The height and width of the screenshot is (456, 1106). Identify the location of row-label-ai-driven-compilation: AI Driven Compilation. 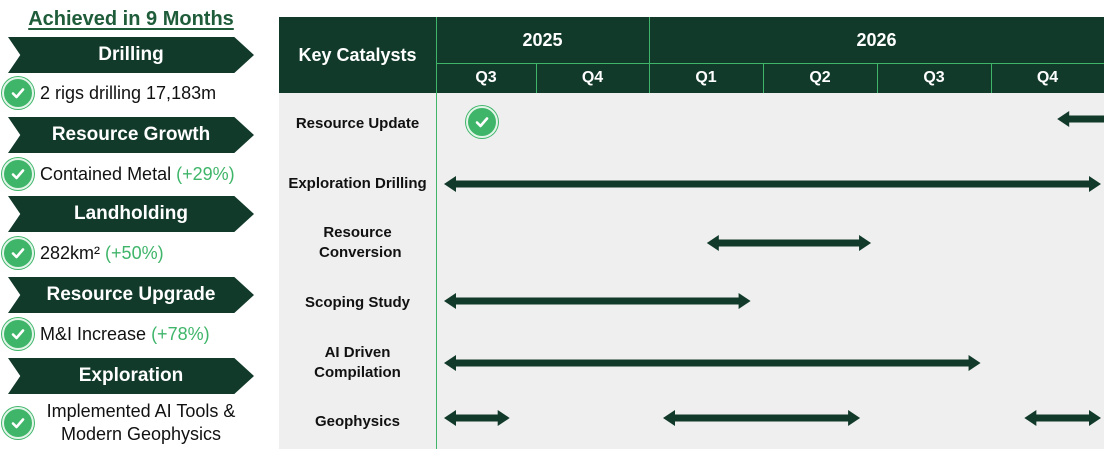
(357, 362).